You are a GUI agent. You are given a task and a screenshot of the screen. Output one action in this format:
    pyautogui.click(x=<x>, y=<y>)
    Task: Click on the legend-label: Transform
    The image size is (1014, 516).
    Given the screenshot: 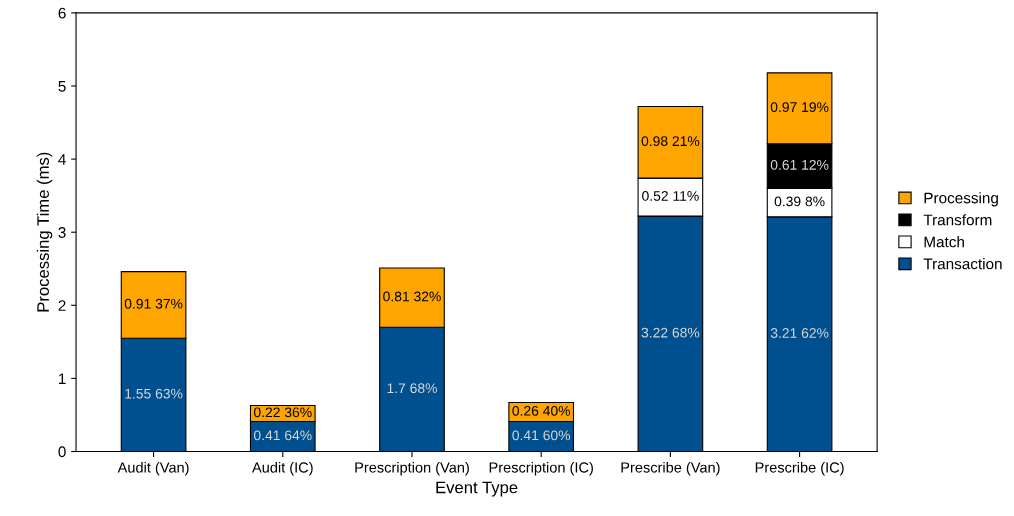 What is the action you would take?
    pyautogui.click(x=957, y=220)
    